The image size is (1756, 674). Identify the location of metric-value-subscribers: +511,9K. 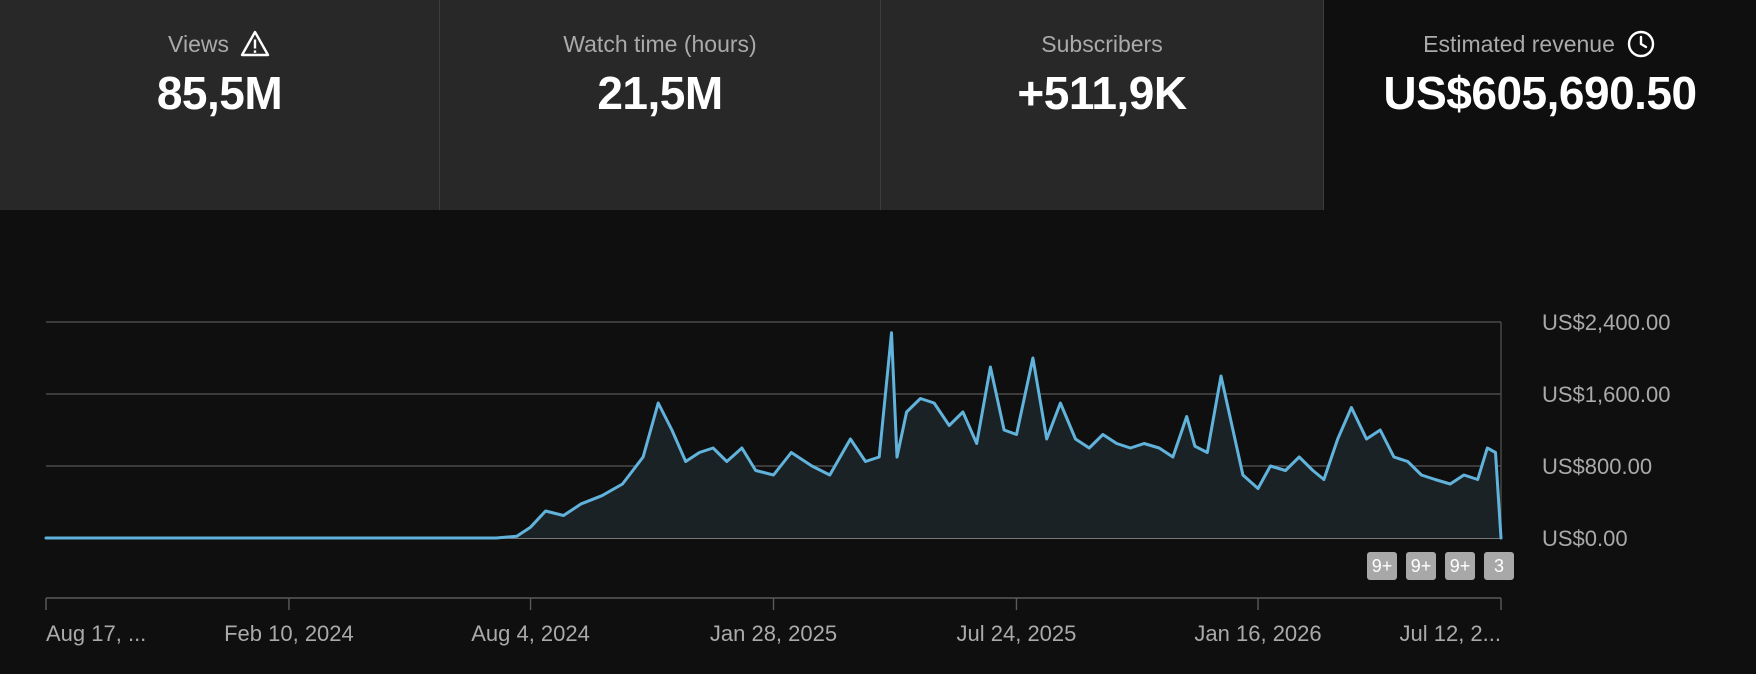
(1102, 93).